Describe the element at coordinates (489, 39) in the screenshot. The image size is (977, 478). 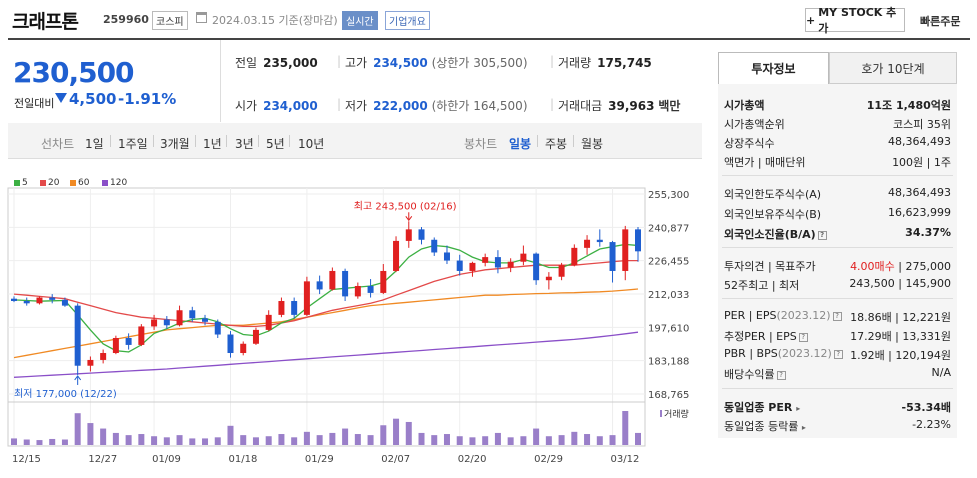
I see `header-divider` at that location.